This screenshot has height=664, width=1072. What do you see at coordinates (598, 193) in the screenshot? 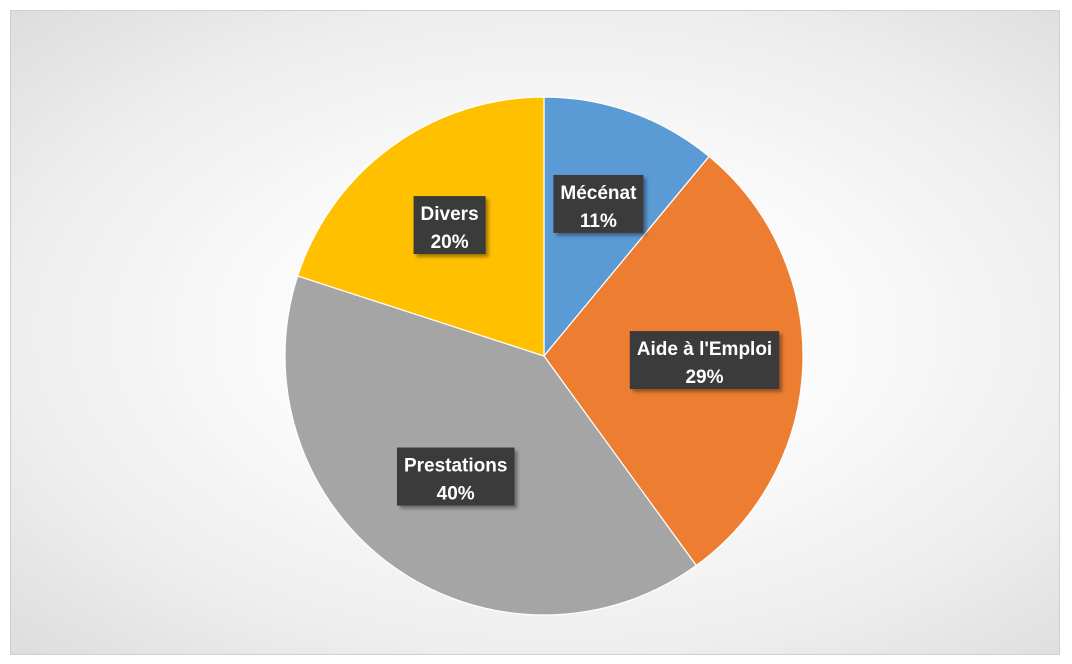
I see `data-label-category: Mécénat` at bounding box center [598, 193].